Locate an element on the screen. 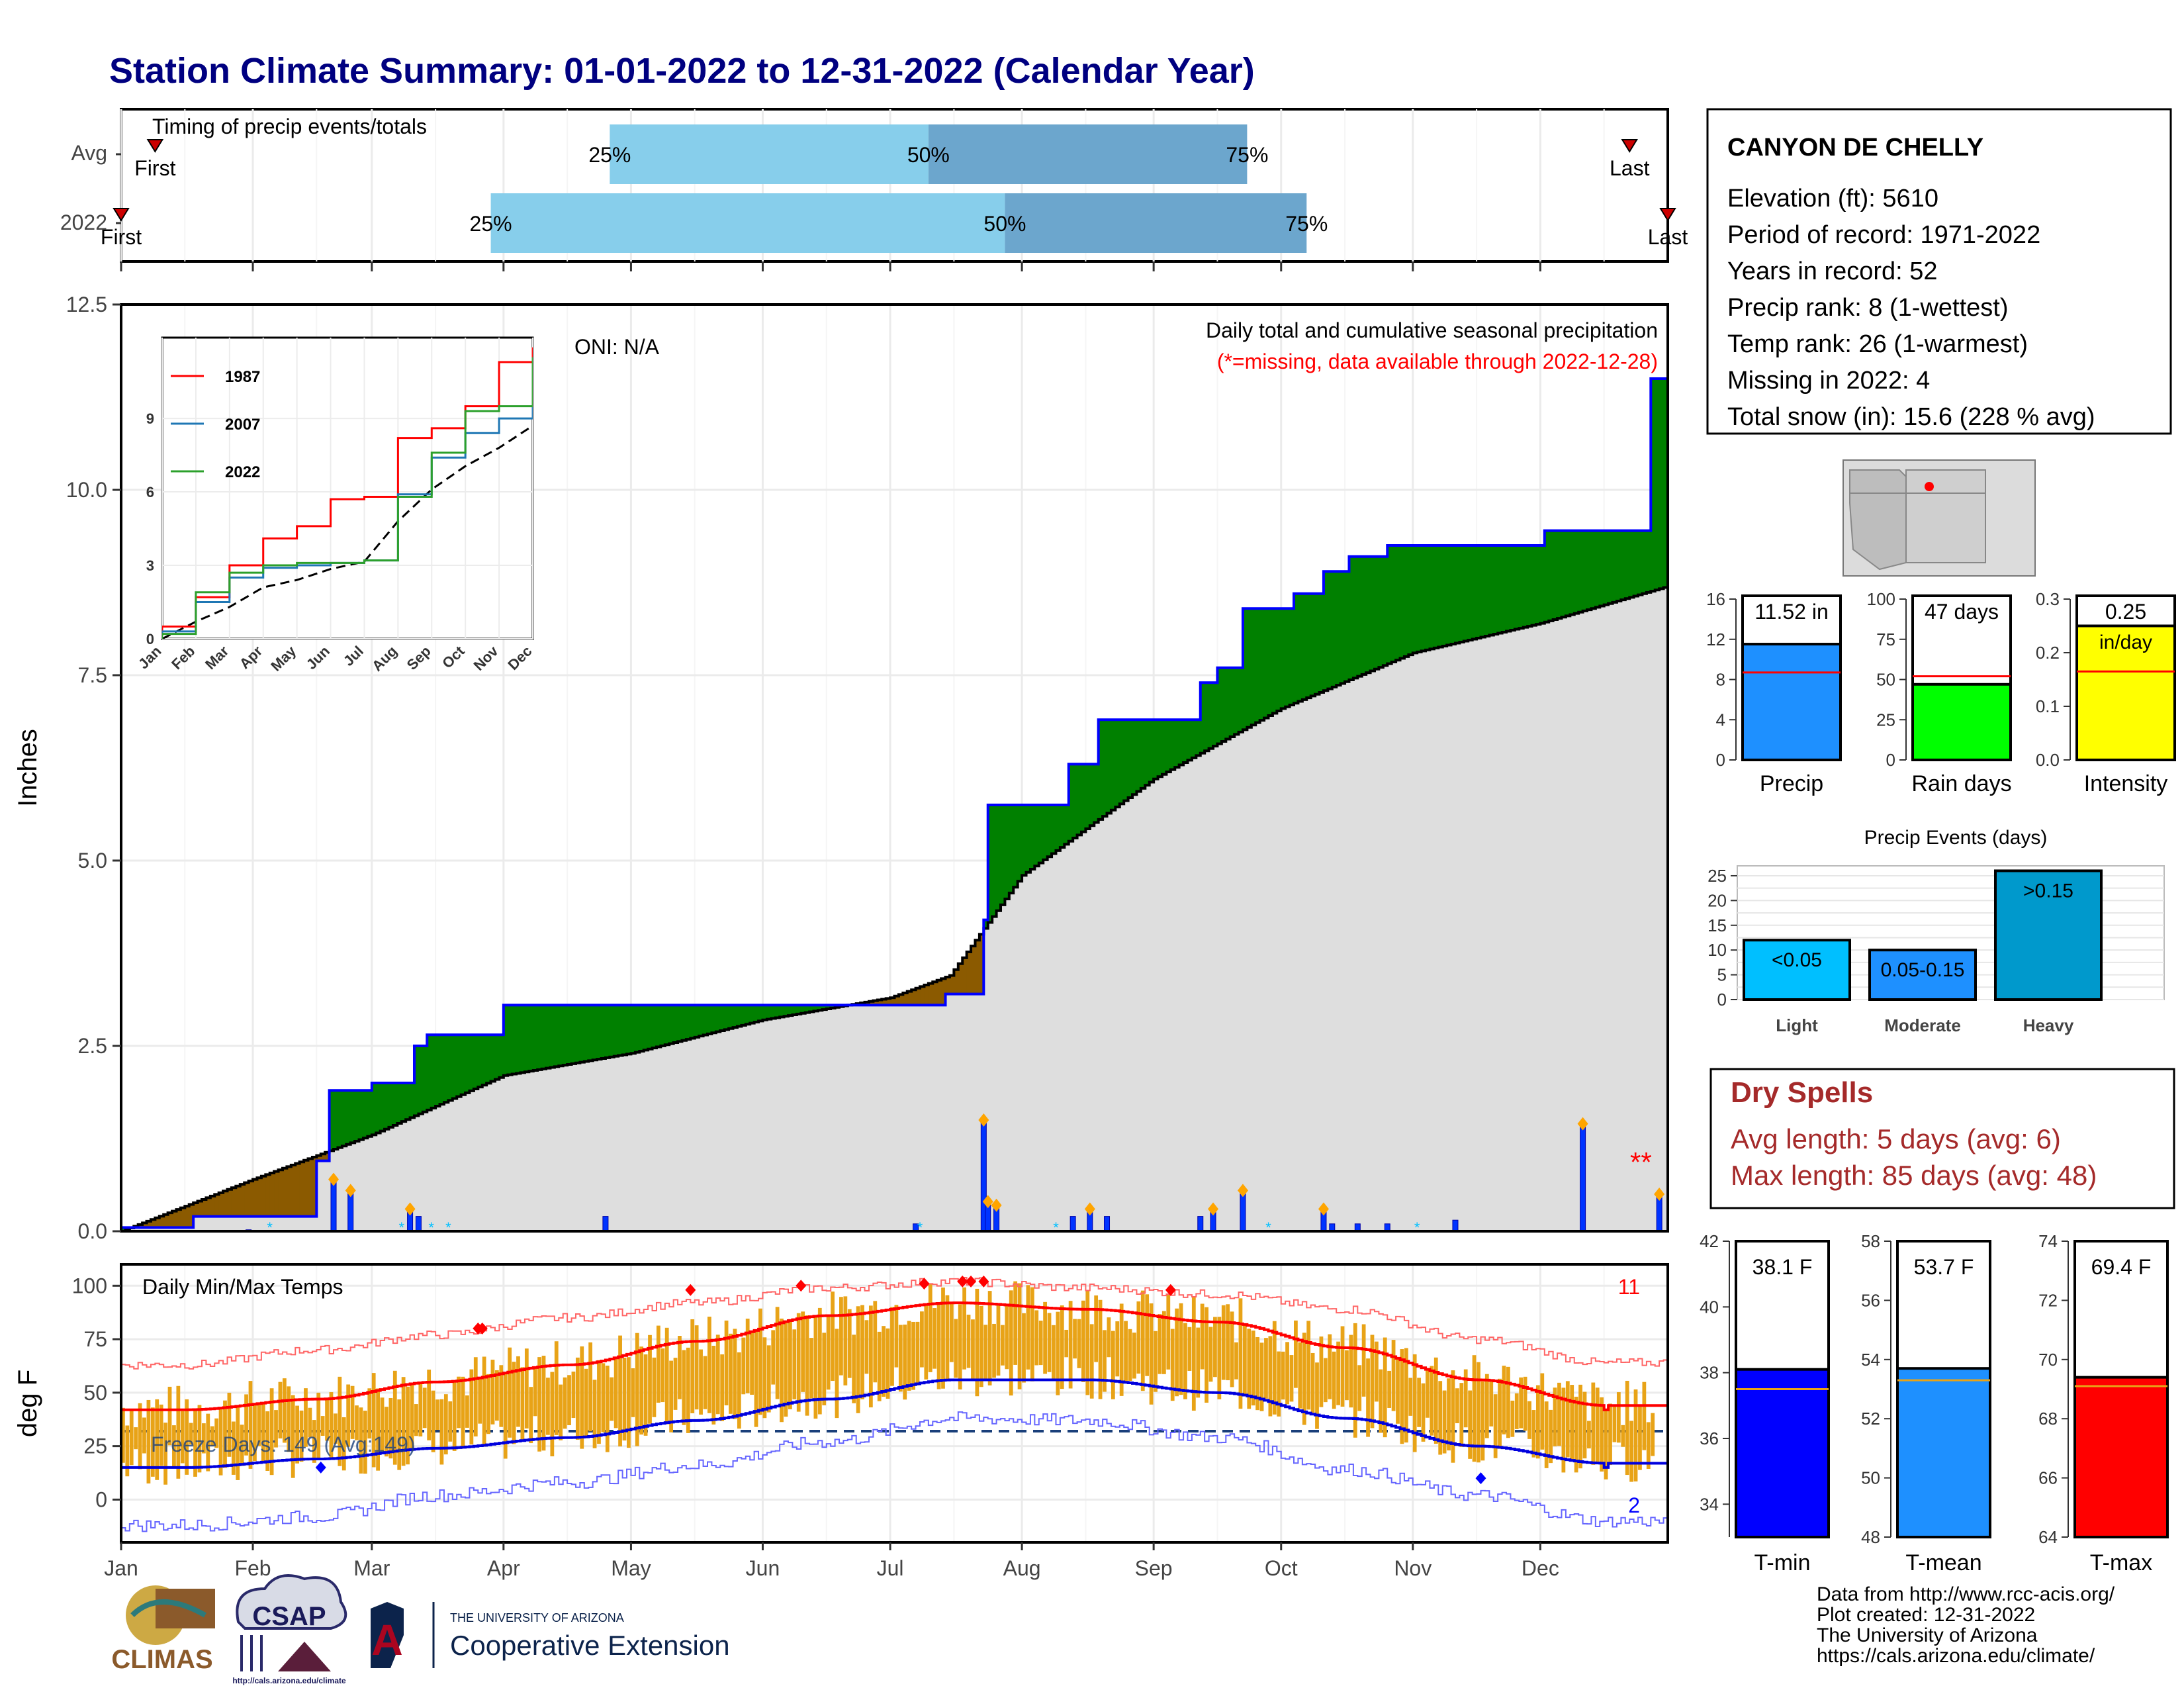  stat-tick-label: 0.1 is located at coordinates (2048, 706).